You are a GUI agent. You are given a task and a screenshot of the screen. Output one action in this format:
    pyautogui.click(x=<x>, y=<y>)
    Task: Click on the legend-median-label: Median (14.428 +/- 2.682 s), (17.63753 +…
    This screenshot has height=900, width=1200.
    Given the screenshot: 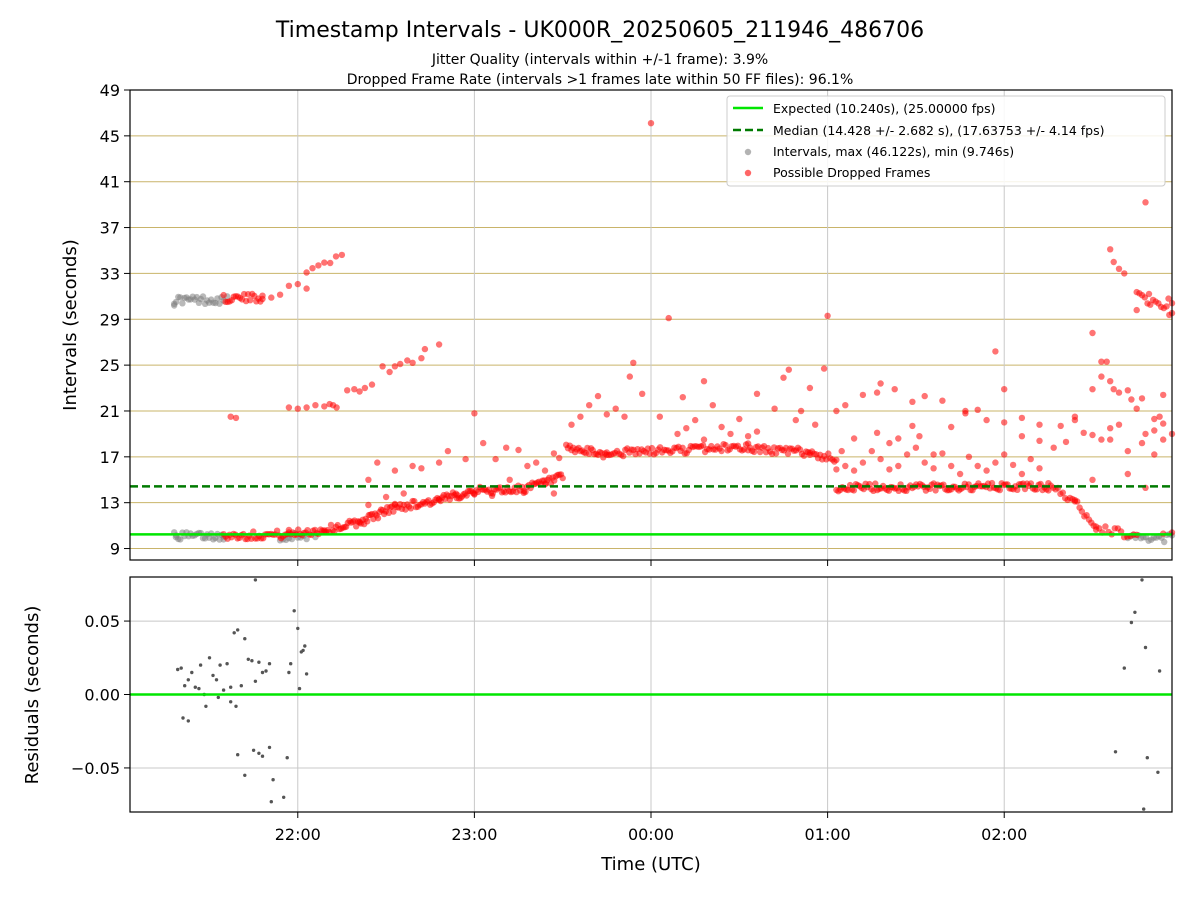 What is the action you would take?
    pyautogui.click(x=938, y=130)
    